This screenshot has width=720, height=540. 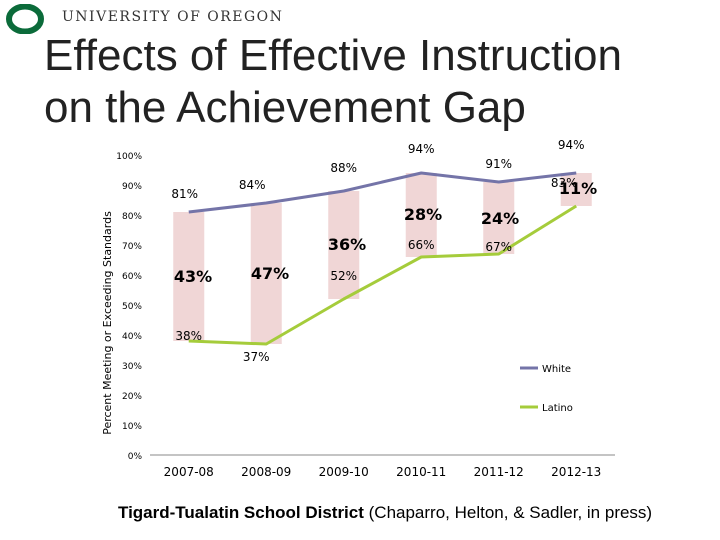 I want to click on latino-data-label: 38%, so click(x=188, y=336).